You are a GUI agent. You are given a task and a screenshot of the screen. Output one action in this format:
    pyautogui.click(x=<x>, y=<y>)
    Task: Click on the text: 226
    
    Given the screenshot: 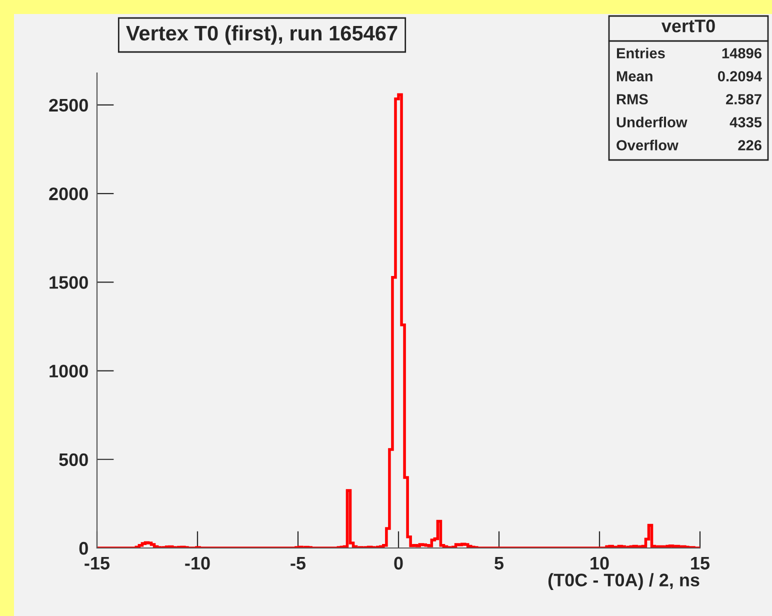 What is the action you would take?
    pyautogui.click(x=750, y=145)
    